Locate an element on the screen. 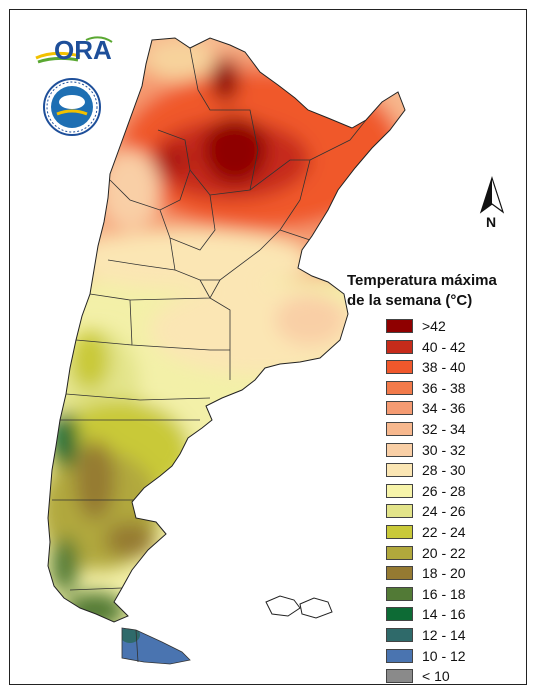 This screenshot has width=538, height=696. legend-label: 20 - 22 is located at coordinates (444, 552).